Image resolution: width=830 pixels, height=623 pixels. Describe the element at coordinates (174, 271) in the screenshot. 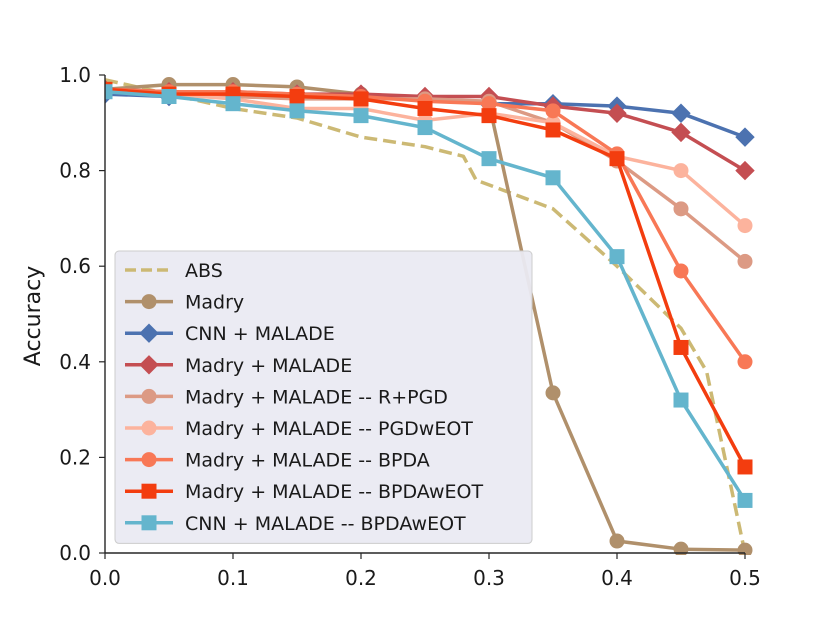

I see `legend-entry: ABS` at that location.